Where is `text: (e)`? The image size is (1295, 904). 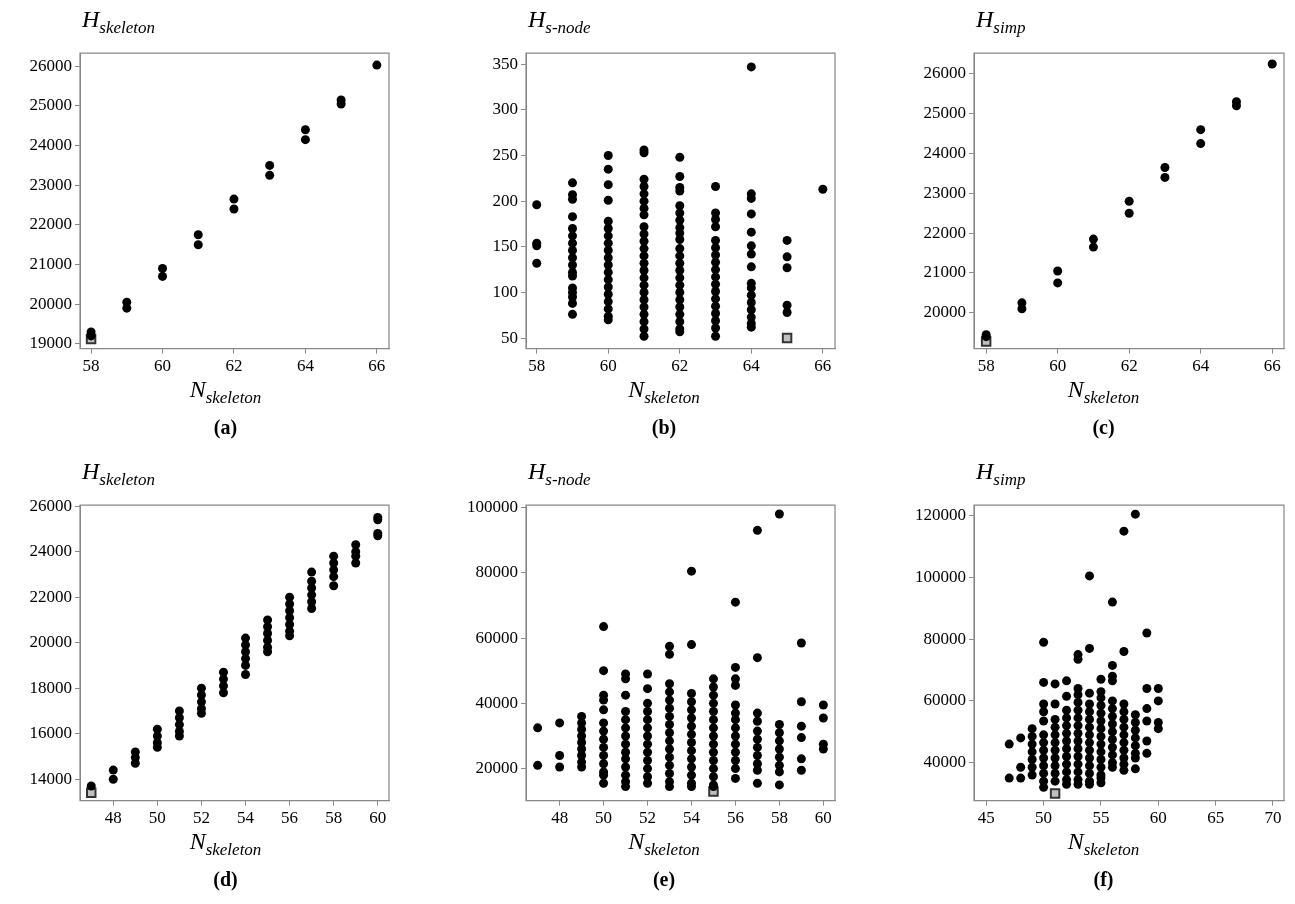
text: (e) is located at coordinates (664, 879).